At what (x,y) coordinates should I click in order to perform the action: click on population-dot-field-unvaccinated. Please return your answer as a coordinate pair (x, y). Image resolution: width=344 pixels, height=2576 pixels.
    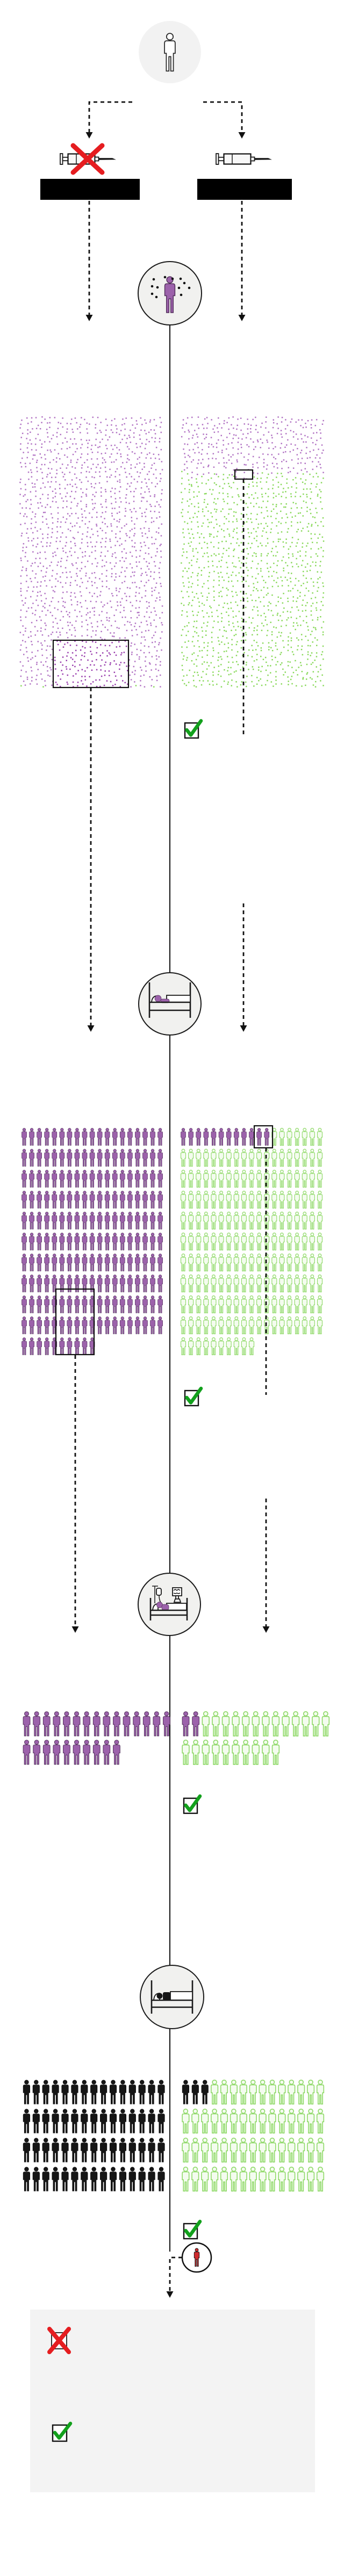
    Looking at the image, I should click on (91, 552).